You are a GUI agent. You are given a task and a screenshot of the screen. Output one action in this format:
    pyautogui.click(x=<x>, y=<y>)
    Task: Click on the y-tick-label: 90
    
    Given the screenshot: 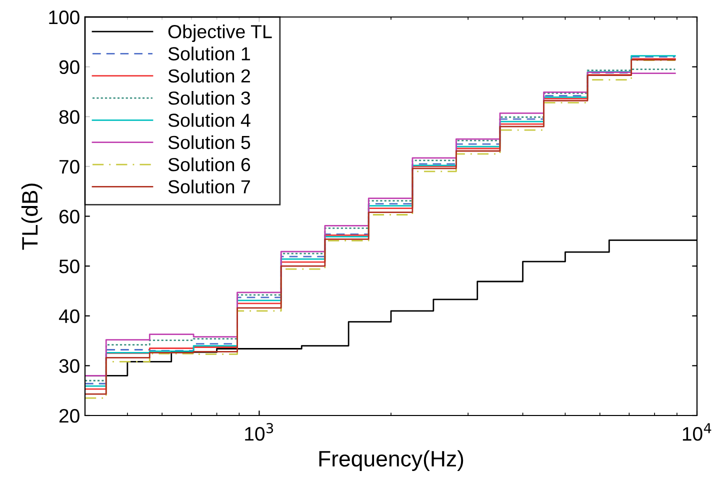 What is the action you would take?
    pyautogui.click(x=69, y=67)
    